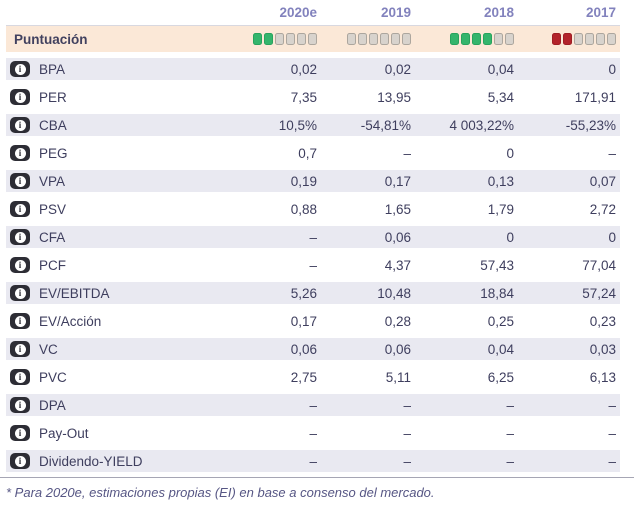 Image resolution: width=634 pixels, height=506 pixels. What do you see at coordinates (313, 405) in the screenshot?
I see `table-row: i DPA – – – –` at bounding box center [313, 405].